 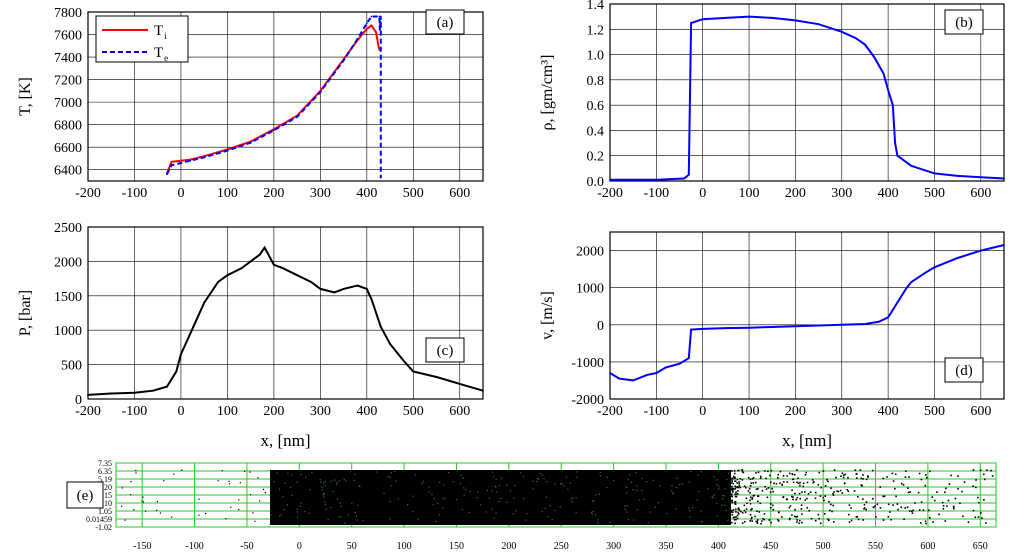 What do you see at coordinates (142, 546) in the screenshot?
I see `x-tick-label: -150` at bounding box center [142, 546].